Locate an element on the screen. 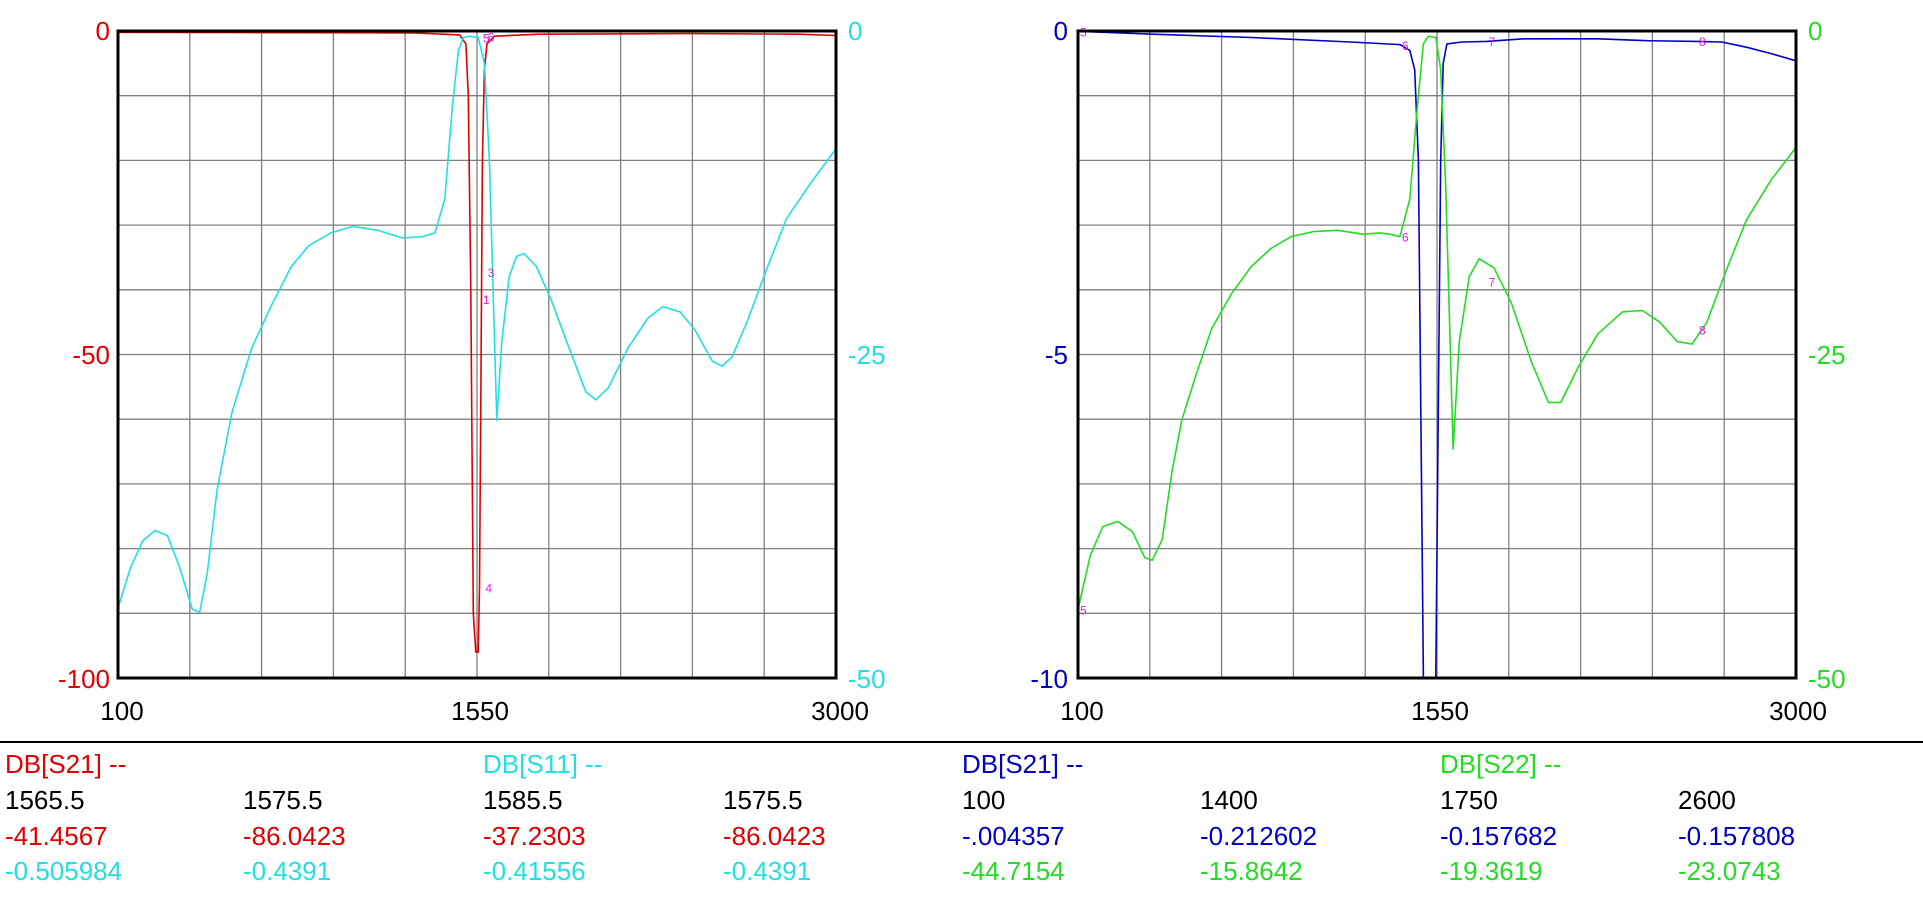 This screenshot has width=1923, height=901. legend-value-s11: -0.505984 is located at coordinates (64, 871).